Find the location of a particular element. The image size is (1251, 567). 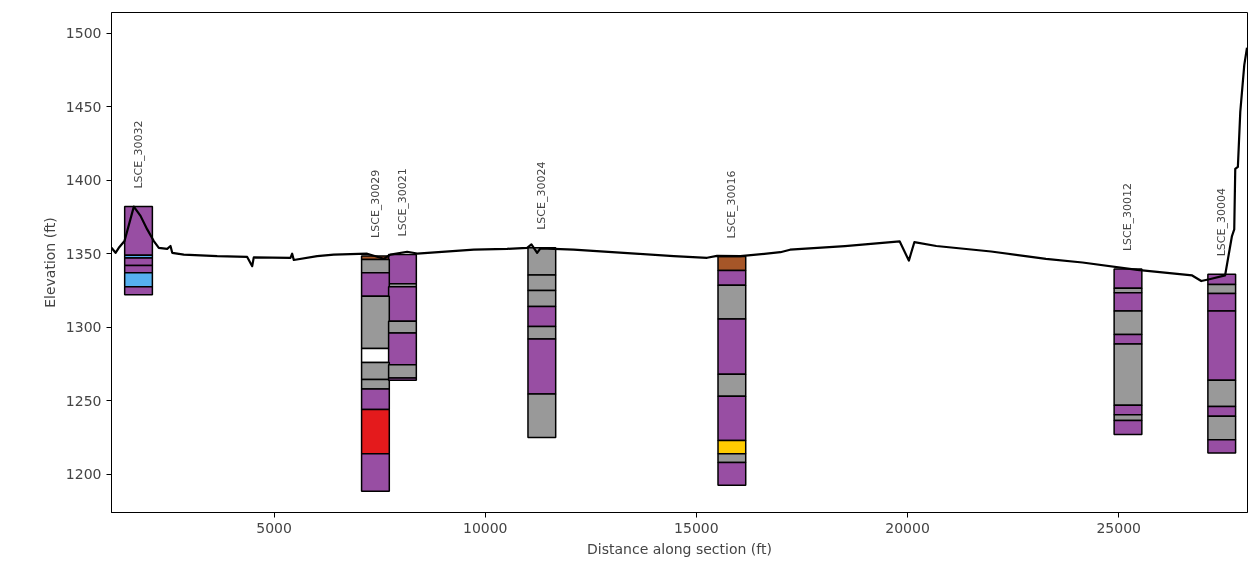

x-tick-label: 20000 is located at coordinates (907, 527).